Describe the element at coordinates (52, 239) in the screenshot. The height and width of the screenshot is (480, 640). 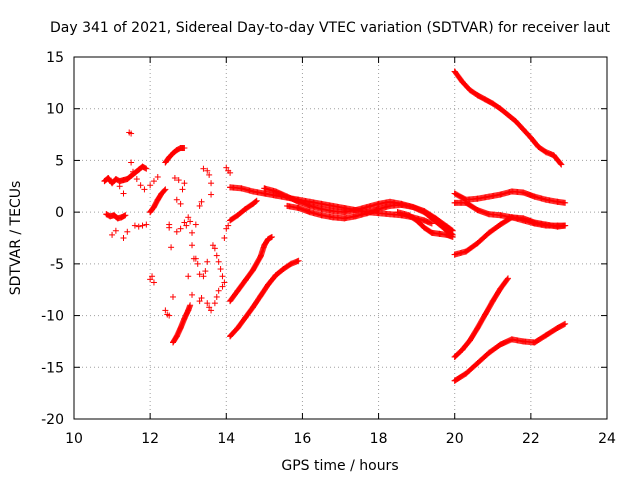
I see `y-tick-labels: 15 10 5 0 -5 -10 -15 -20` at that location.